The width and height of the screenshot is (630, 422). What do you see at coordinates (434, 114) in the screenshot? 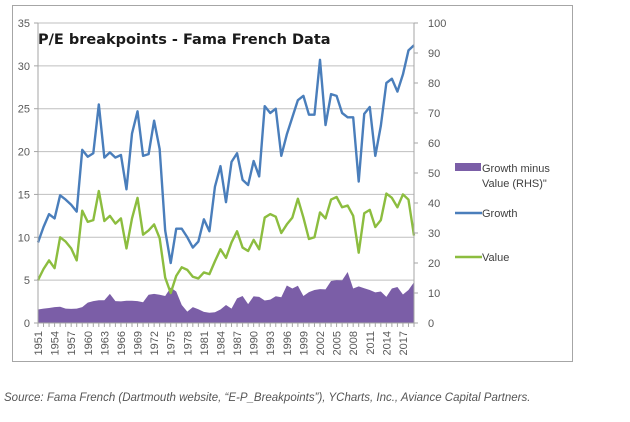
I see `y2-tick-label: 70` at bounding box center [434, 114].